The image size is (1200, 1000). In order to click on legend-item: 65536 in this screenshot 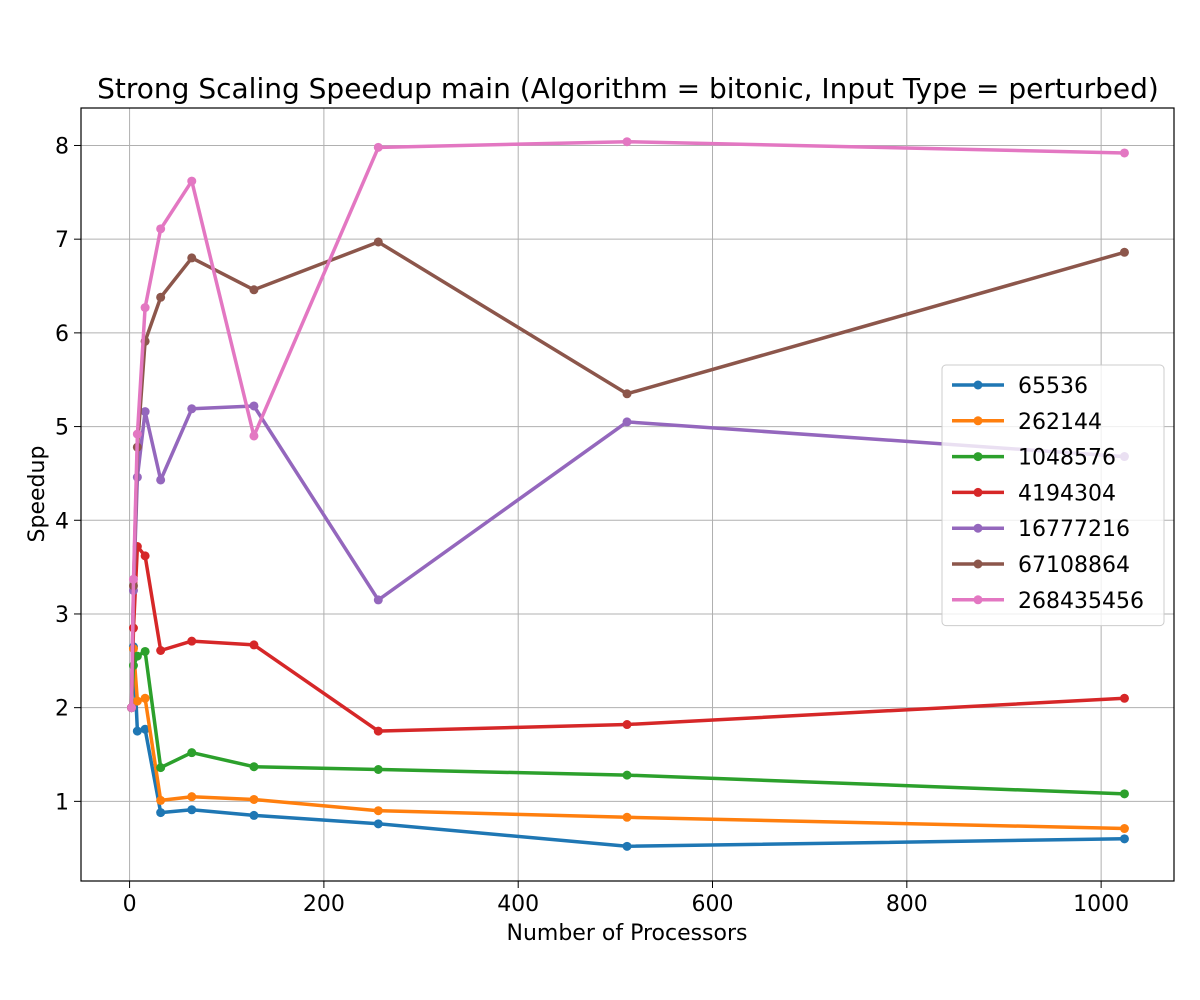, I will do `click(1020, 386)`.